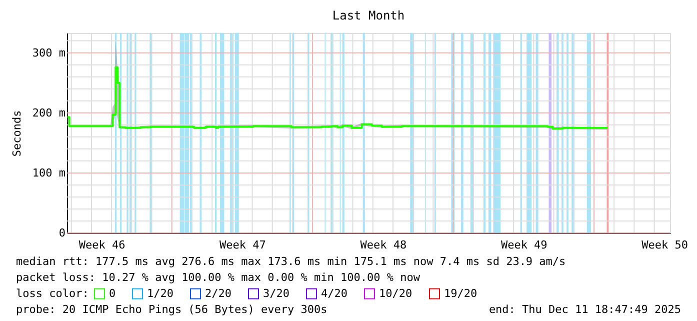  I want to click on y-axis-title: Seconds, so click(17, 133).